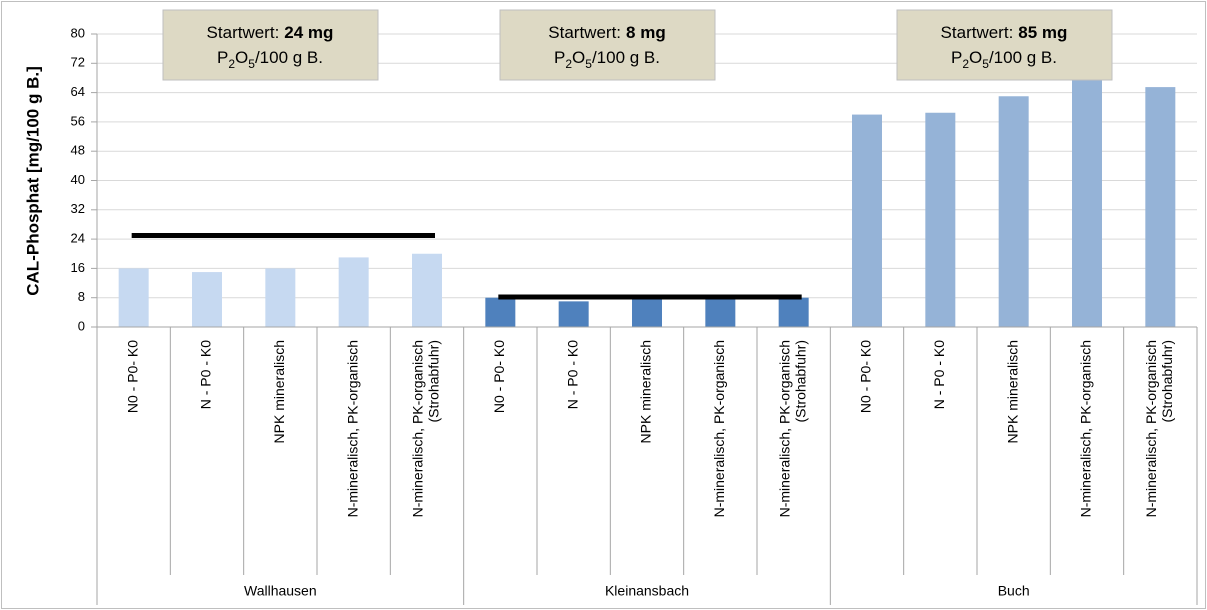 Image resolution: width=1207 pixels, height=610 pixels. I want to click on annotation-value: 8 mg, so click(646, 32).